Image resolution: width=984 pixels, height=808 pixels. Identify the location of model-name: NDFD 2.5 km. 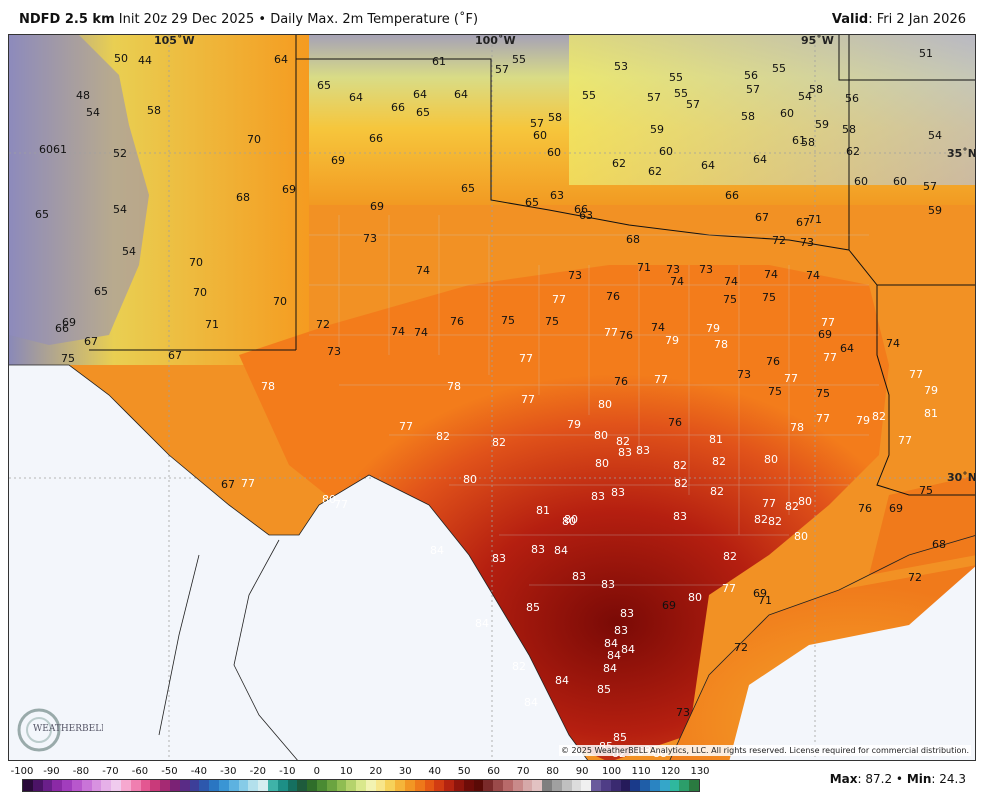
(67, 19).